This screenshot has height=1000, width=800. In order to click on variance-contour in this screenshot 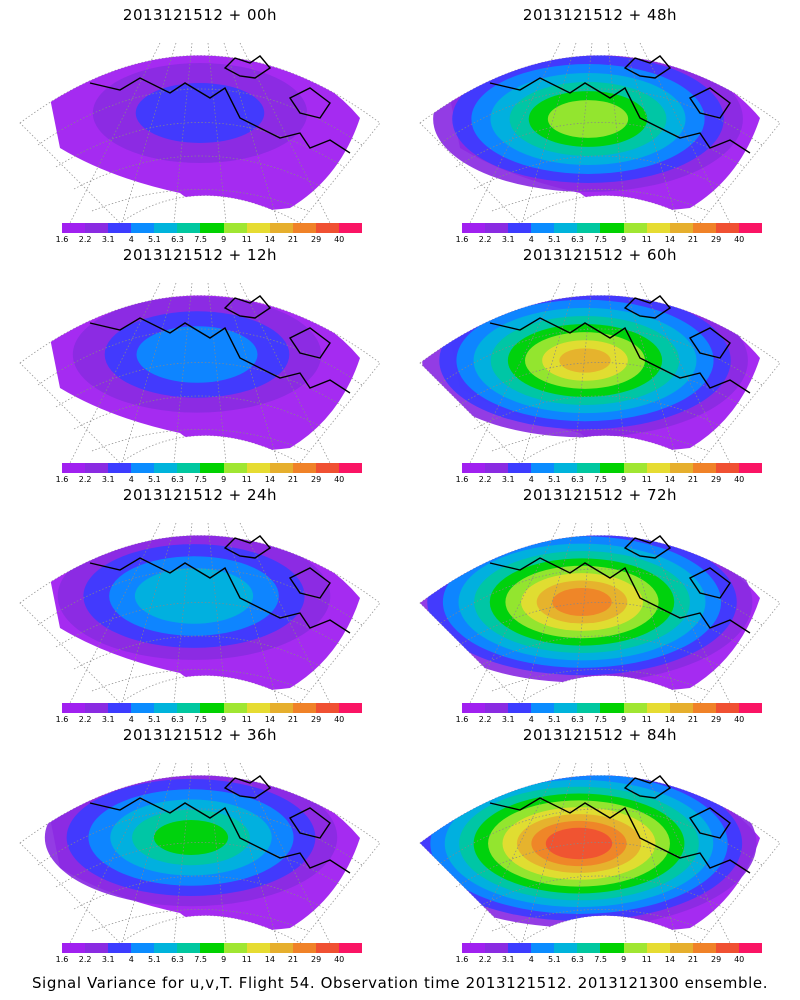, I will do `click(200, 113)`.